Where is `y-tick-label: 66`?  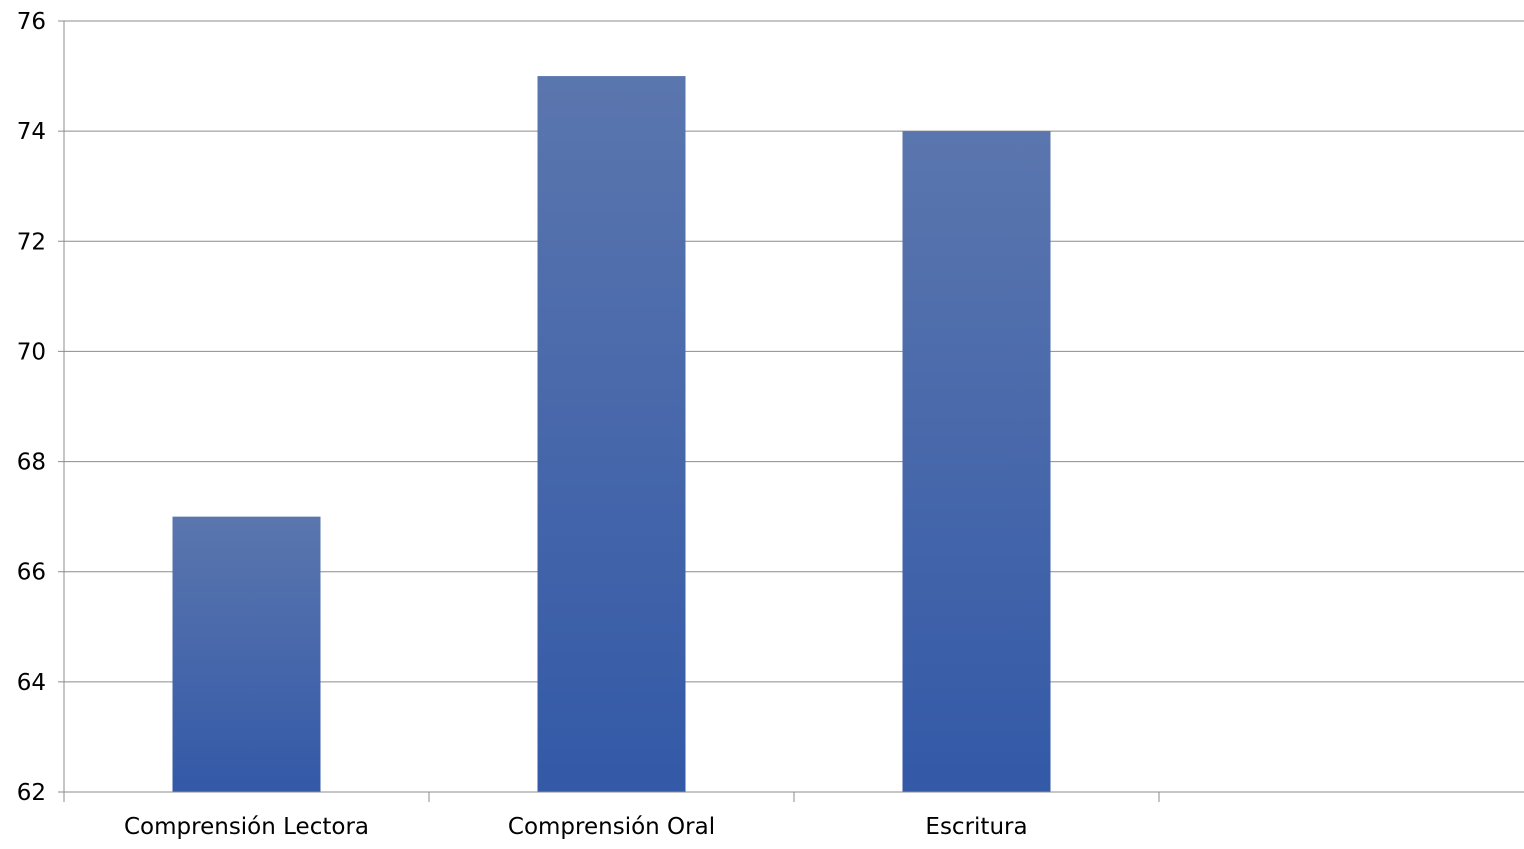
y-tick-label: 66 is located at coordinates (31, 573).